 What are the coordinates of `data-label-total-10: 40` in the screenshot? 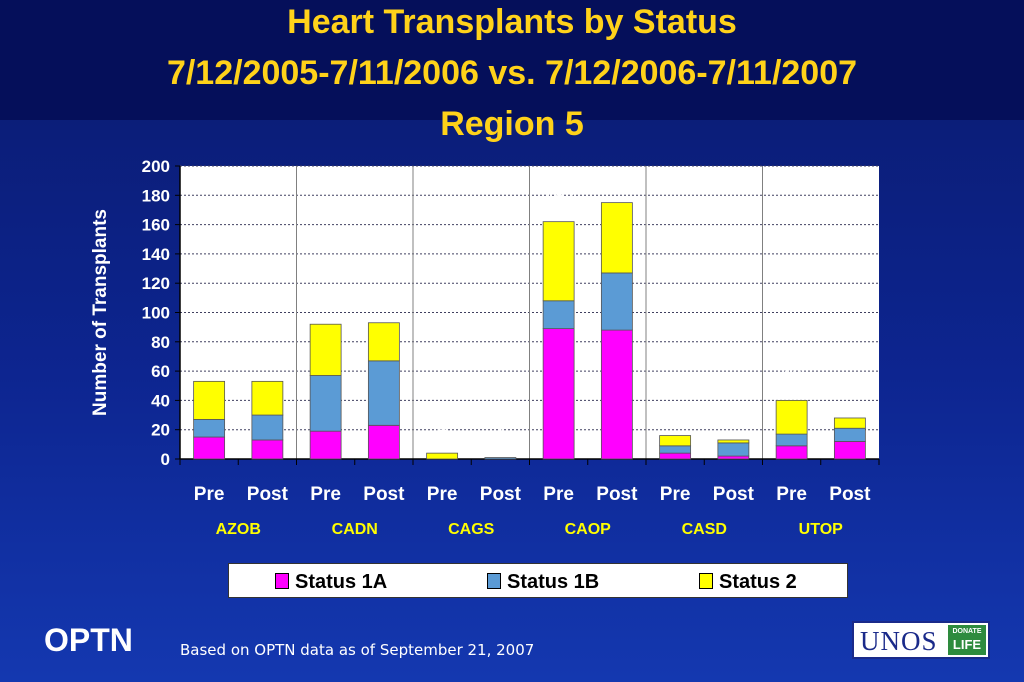 It's located at (792, 376).